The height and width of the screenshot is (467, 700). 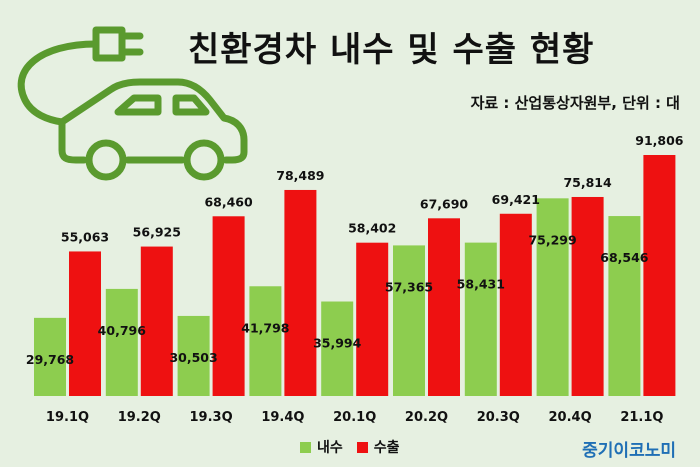 What do you see at coordinates (139, 417) in the screenshot?
I see `x-tick-label: 19.2Q` at bounding box center [139, 417].